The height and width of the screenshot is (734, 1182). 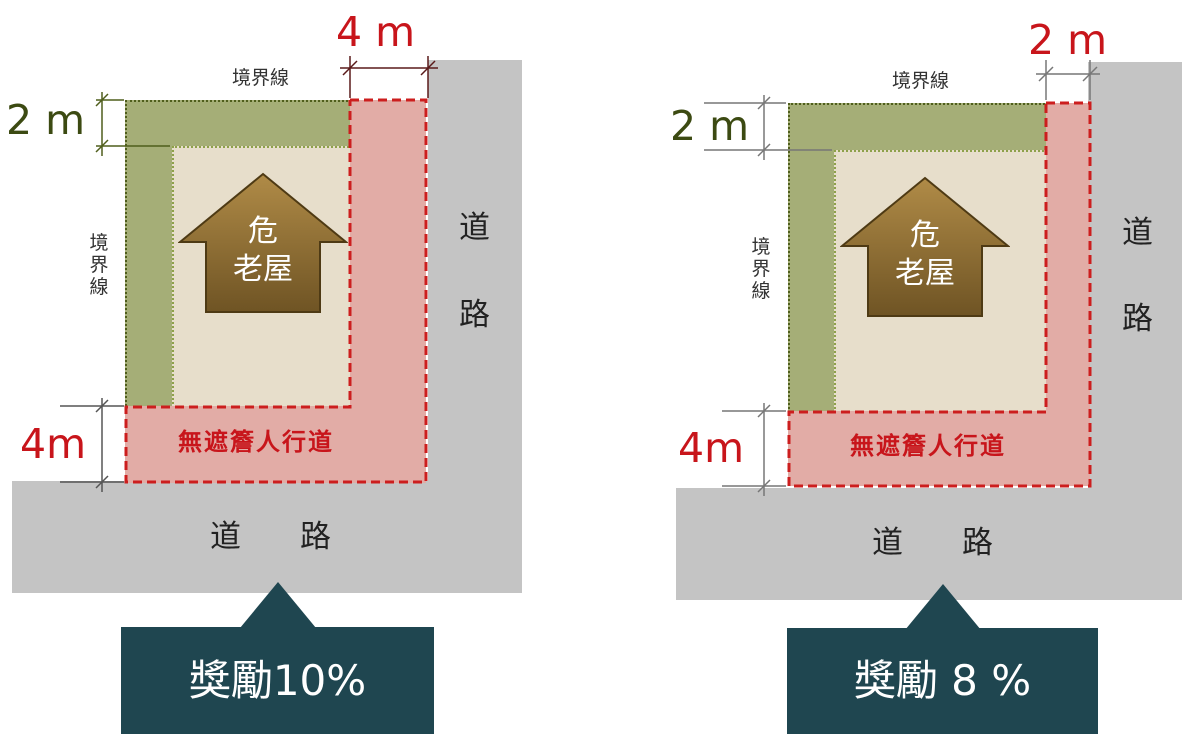 What do you see at coordinates (1068, 40) in the screenshot?
I see `dimension-top-label: 2 m` at bounding box center [1068, 40].